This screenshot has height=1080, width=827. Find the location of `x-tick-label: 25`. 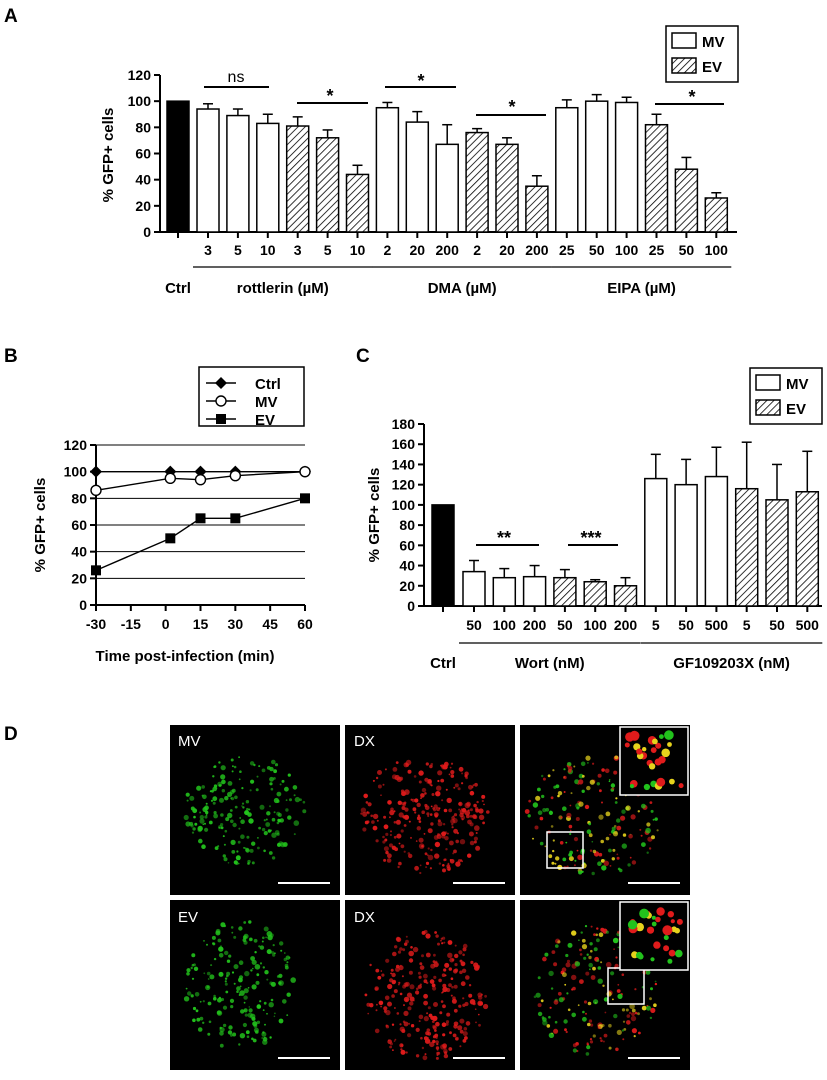

x-tick-label: 25 is located at coordinates (657, 250).